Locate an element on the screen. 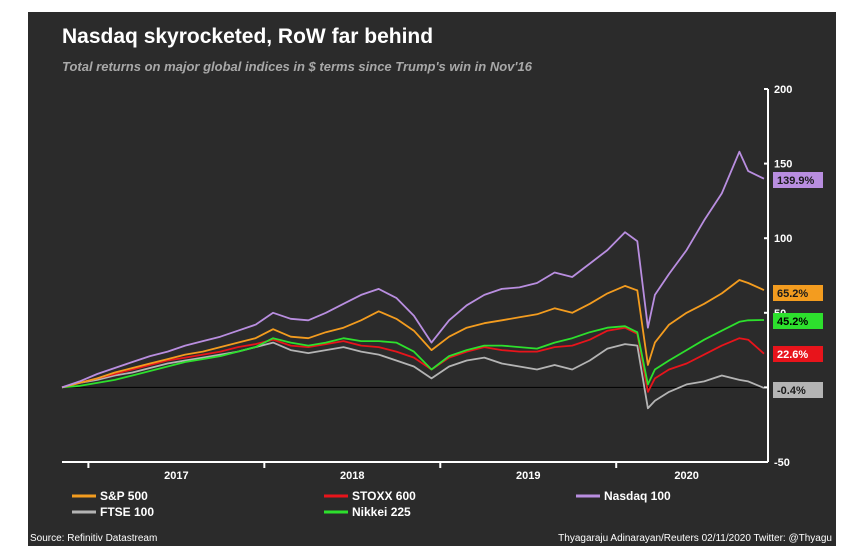 This screenshot has width=841, height=554. end-value-label: 139.9% is located at coordinates (796, 181).